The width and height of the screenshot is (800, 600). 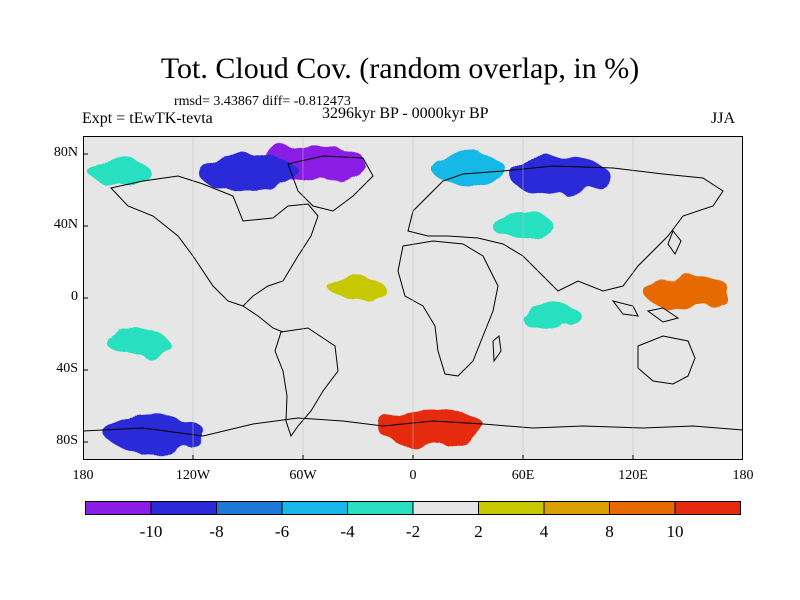 I want to click on colorbar-boxes, so click(x=413, y=508).